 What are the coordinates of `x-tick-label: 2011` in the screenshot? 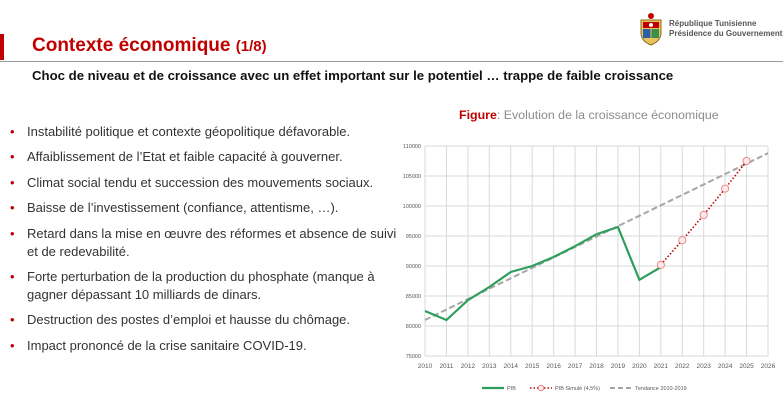 It's located at (446, 366).